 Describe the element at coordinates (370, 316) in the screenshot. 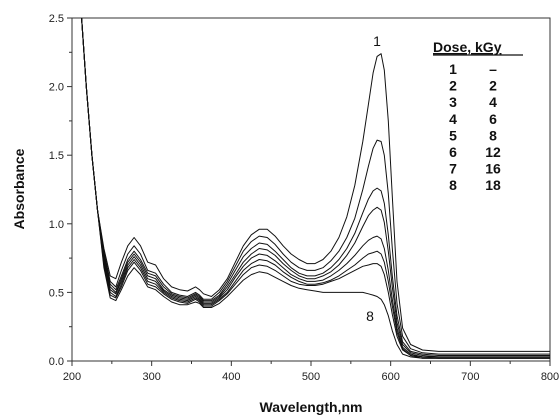

I see `curve-label-8: 8` at that location.